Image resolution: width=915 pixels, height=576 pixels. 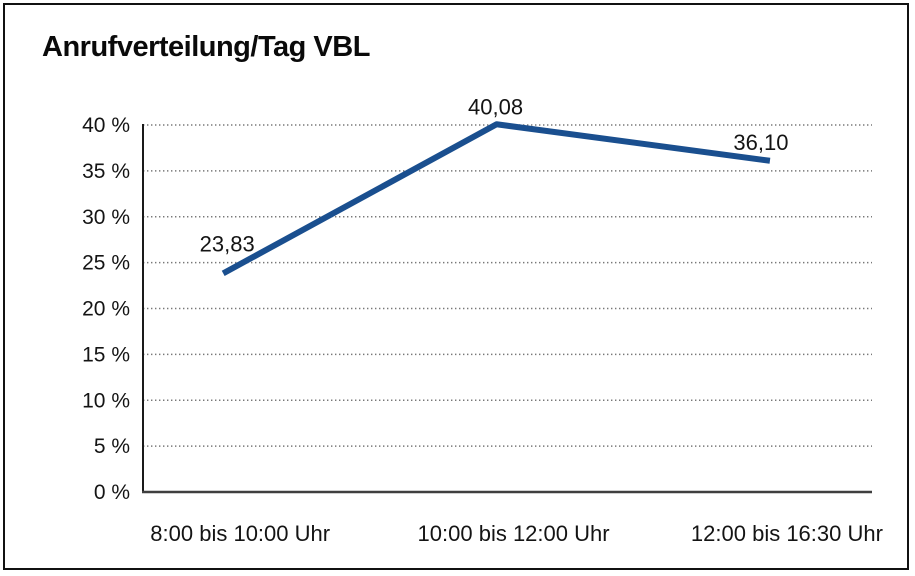 What do you see at coordinates (112, 446) in the screenshot?
I see `y-axis-tick-label: 5 %` at bounding box center [112, 446].